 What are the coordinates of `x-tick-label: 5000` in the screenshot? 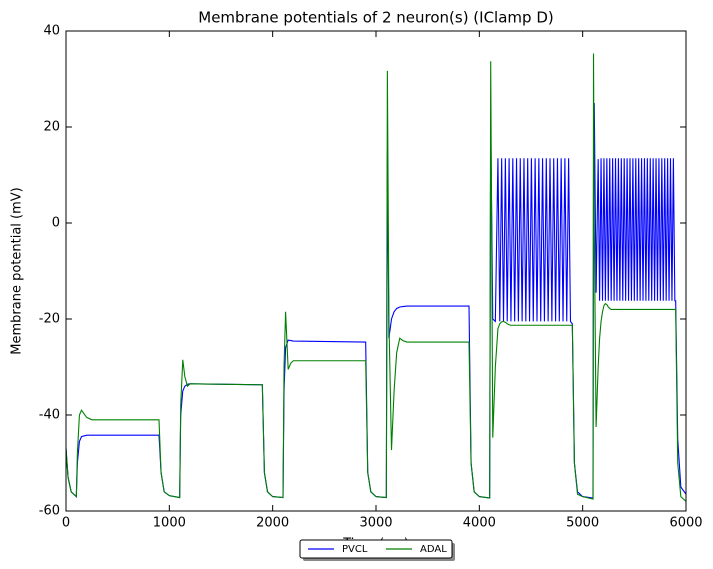 It's located at (582, 523).